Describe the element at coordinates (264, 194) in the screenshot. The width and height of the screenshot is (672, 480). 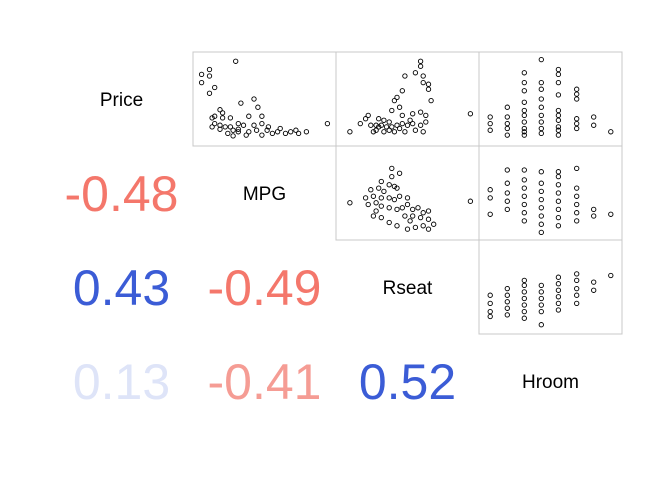
I see `variable-label-mpg: MPG` at that location.